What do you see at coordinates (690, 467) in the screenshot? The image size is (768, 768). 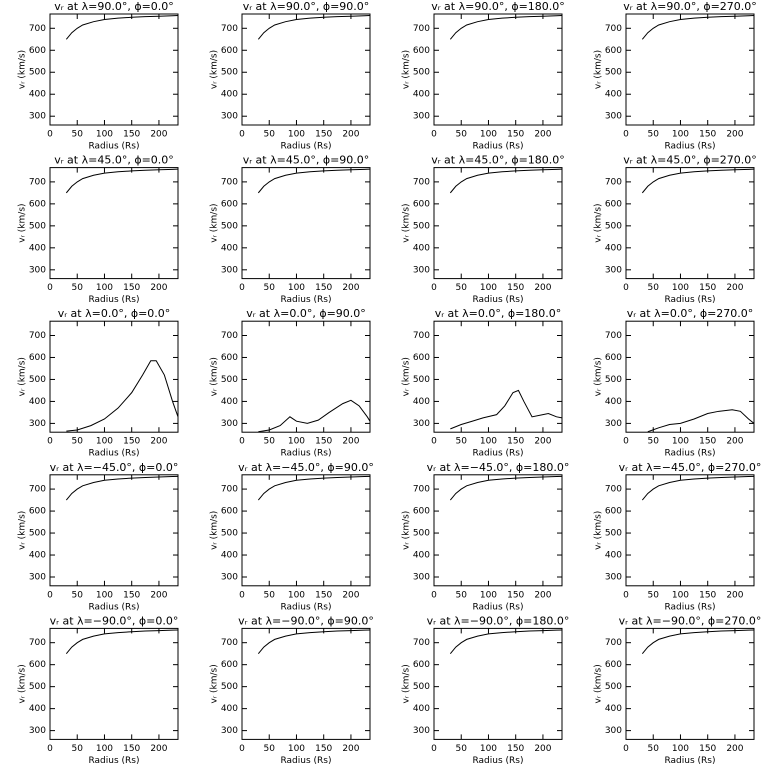 I see `chart-title: vᵣ at λ=−45.0°, ϕ=270.0°` at bounding box center [690, 467].